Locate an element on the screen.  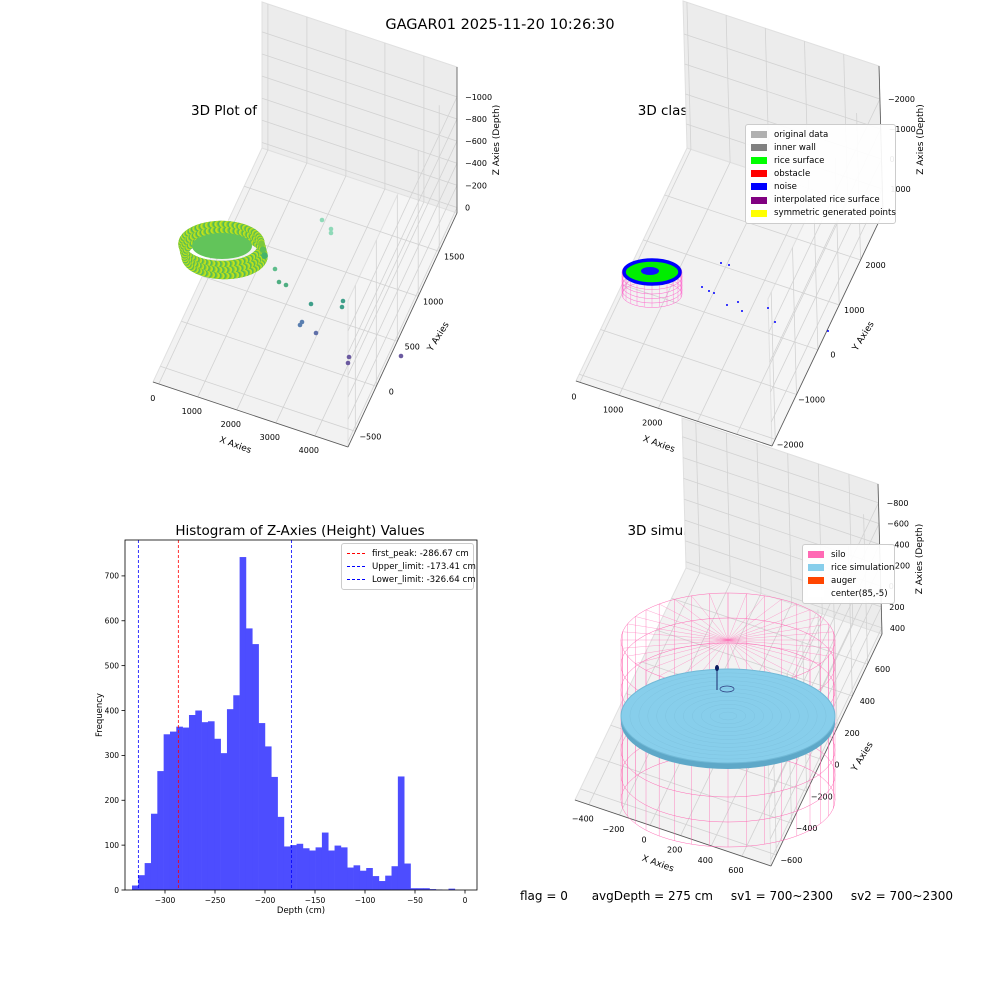
cls-y-tick: 1000 is located at coordinates (854, 310).